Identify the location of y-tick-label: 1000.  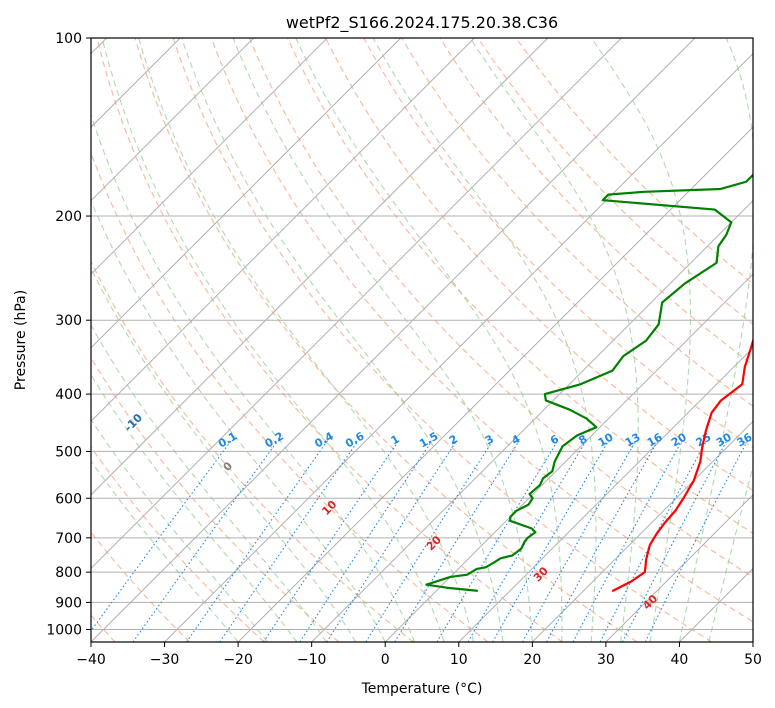
(64, 630).